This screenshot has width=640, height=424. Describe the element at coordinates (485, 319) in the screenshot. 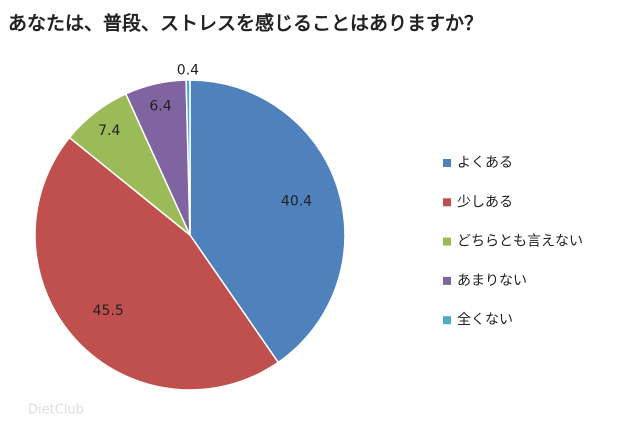

I see `legend-label: 全くない` at that location.